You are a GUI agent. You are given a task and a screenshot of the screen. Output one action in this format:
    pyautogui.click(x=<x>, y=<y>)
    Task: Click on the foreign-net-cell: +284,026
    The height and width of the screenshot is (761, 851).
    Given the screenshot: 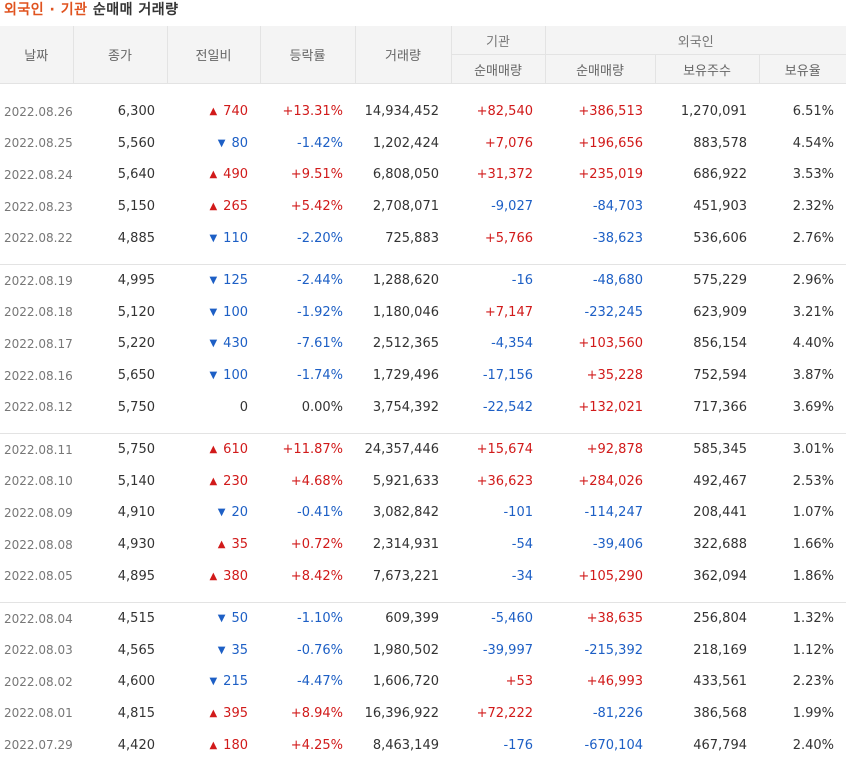 What is the action you would take?
    pyautogui.click(x=610, y=481)
    